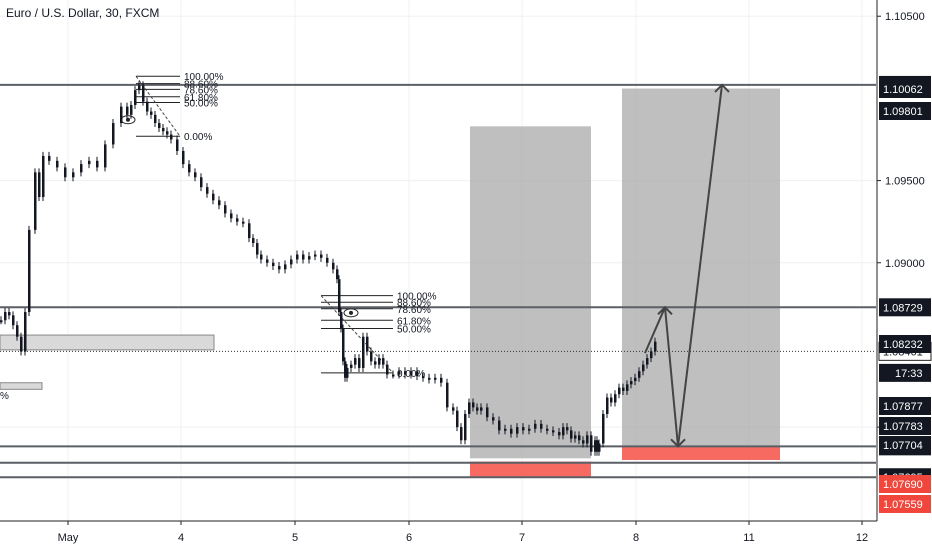  I want to click on fib-high-label-1: 88.60%, so click(201, 85).